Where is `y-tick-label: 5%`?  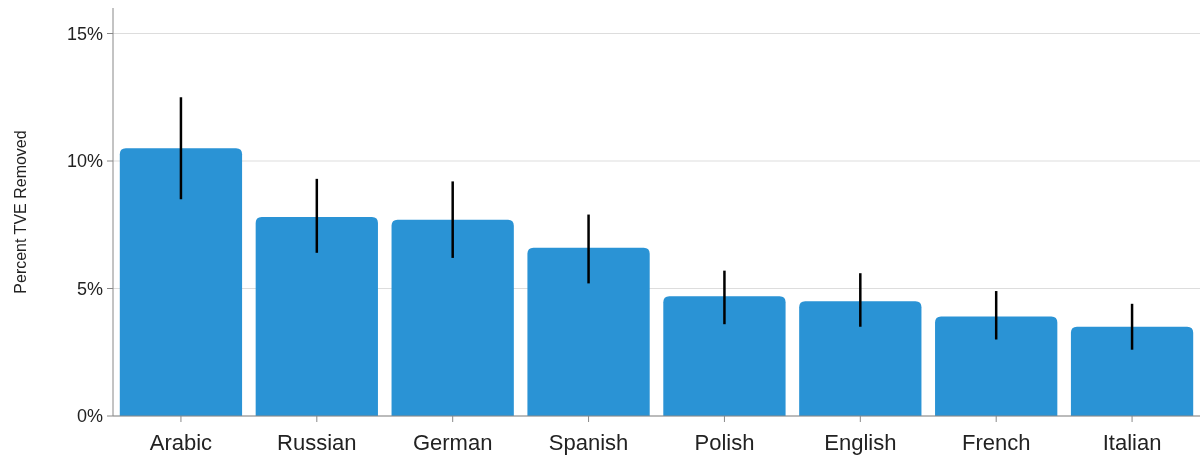
y-tick-label: 5% is located at coordinates (89, 288).